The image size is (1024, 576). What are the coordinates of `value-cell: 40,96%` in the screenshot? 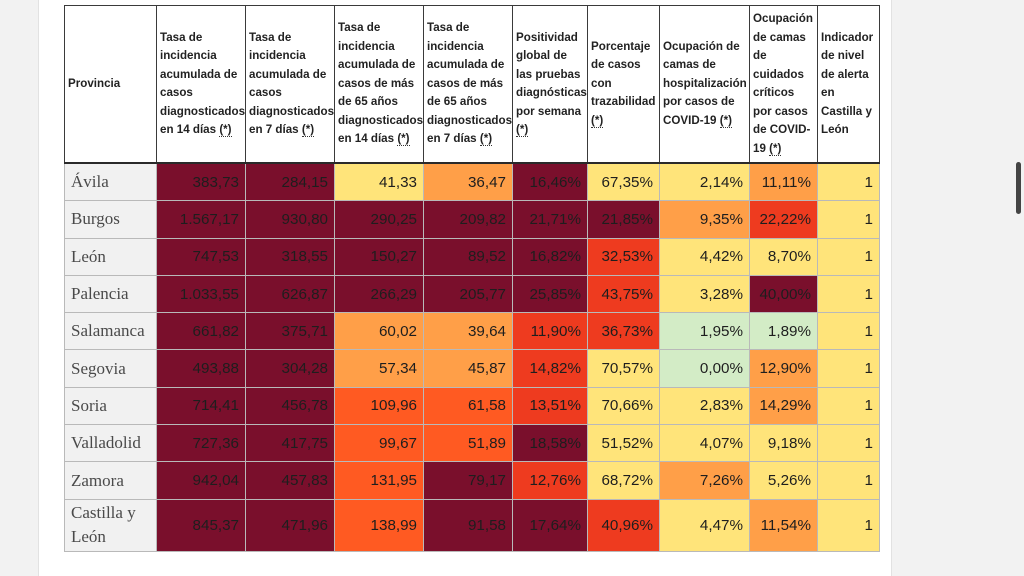 It's located at (623, 525).